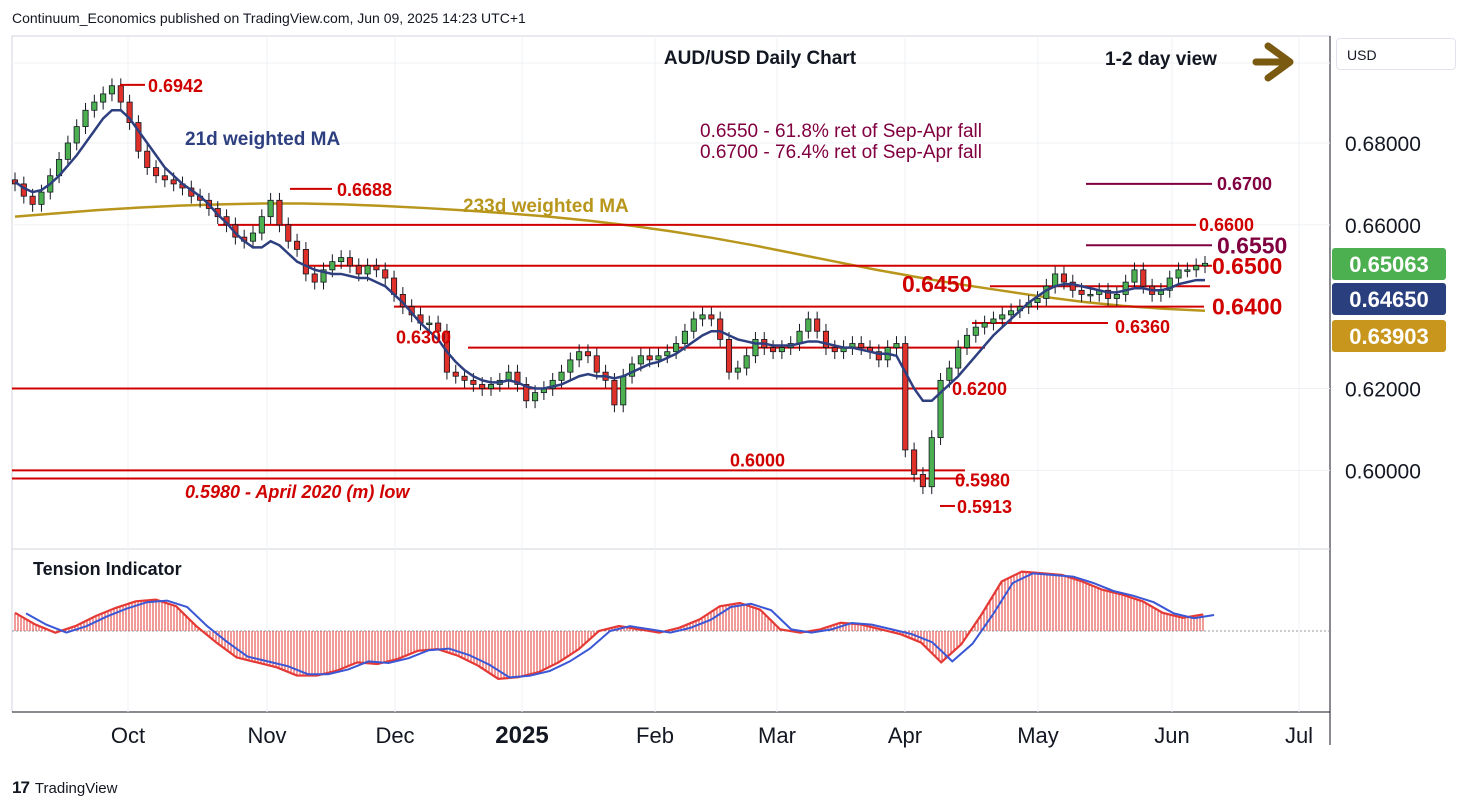  I want to click on footer-brand: TradingView, so click(76, 788).